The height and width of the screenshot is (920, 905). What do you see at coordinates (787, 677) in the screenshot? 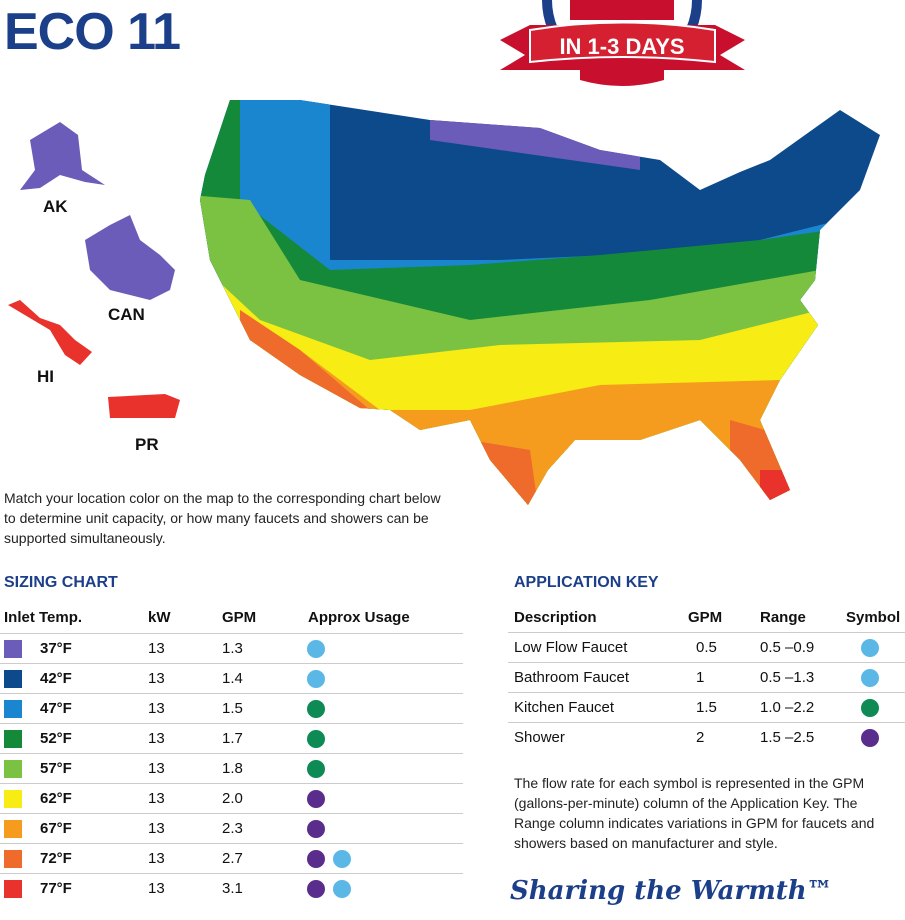
I see `range: 0.5 –1.3` at bounding box center [787, 677].